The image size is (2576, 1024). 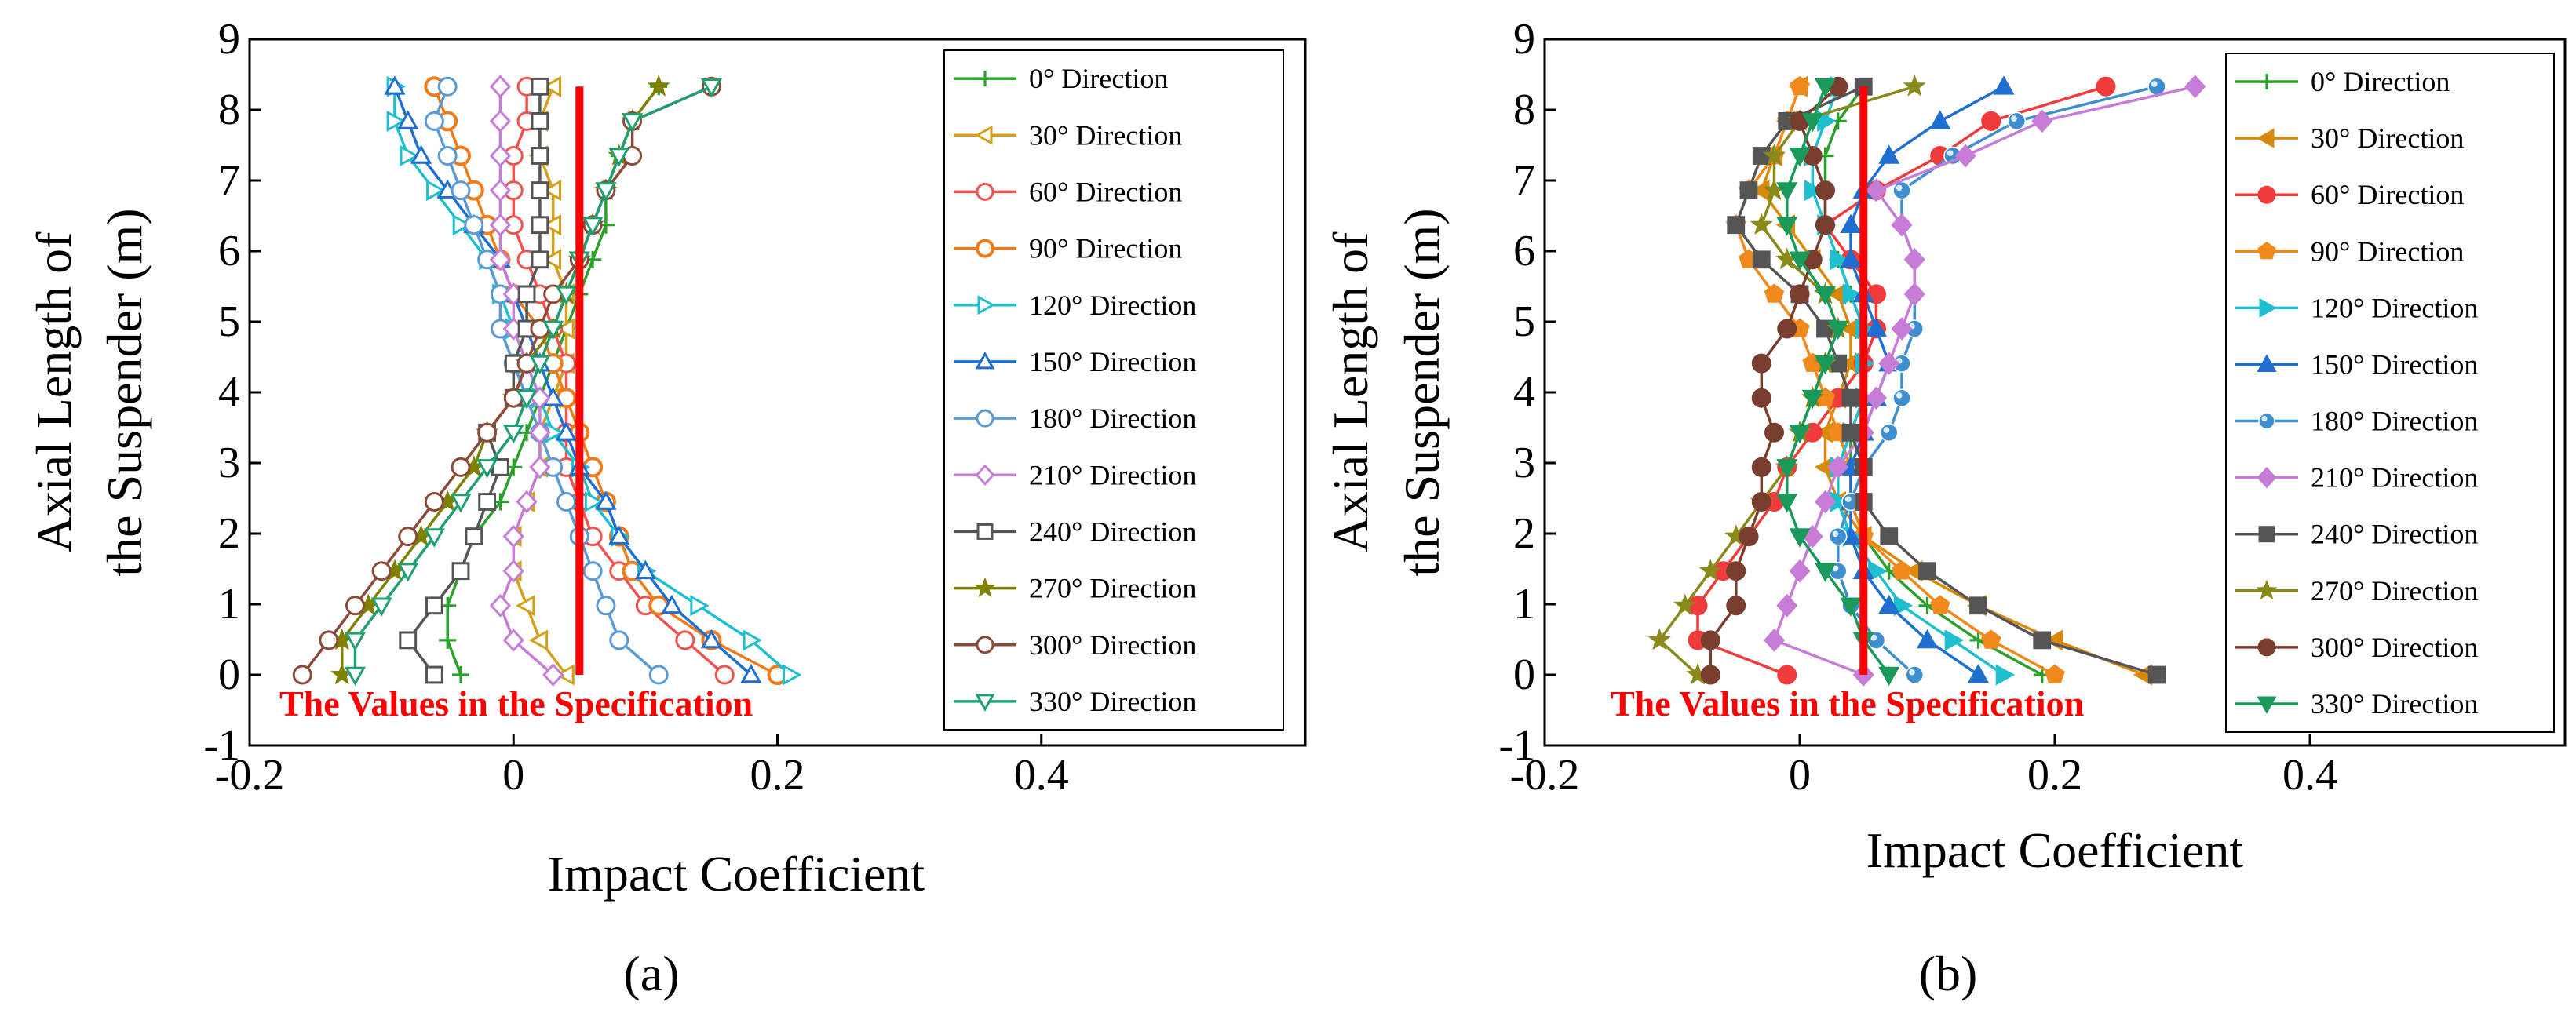 I want to click on x-axis-title: Impact Coefficient, so click(x=736, y=874).